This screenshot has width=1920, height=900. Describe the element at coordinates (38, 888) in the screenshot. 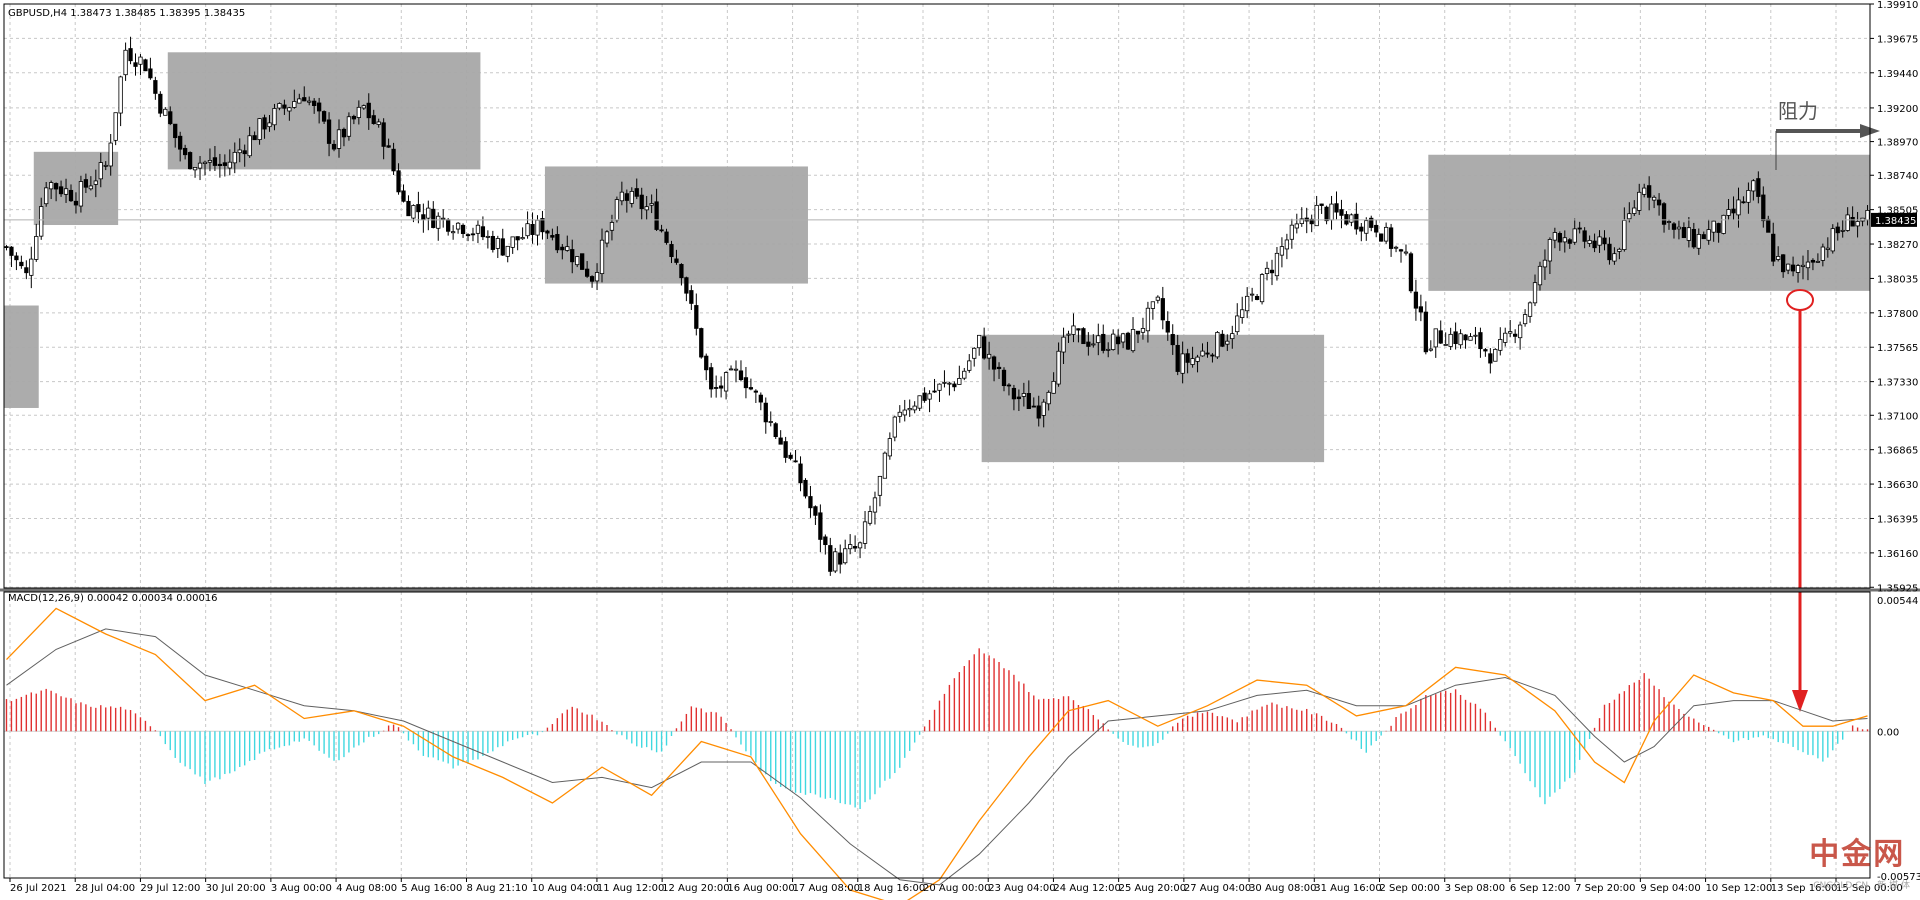

I see `time-tick-label: 26 Jul 2021` at that location.